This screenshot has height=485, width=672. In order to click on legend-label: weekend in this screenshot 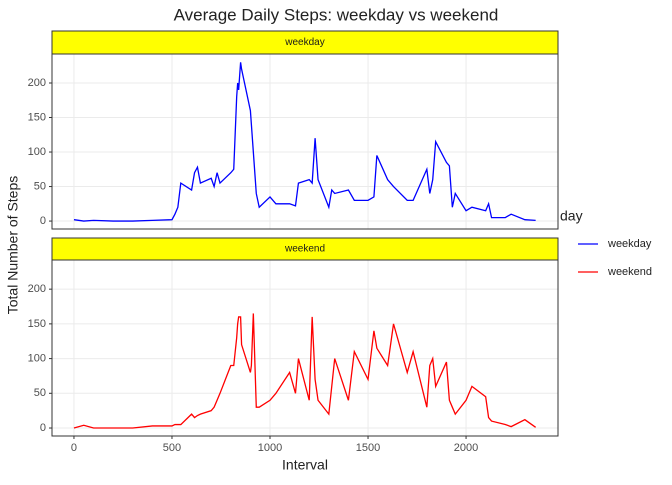, I will do `click(629, 272)`.